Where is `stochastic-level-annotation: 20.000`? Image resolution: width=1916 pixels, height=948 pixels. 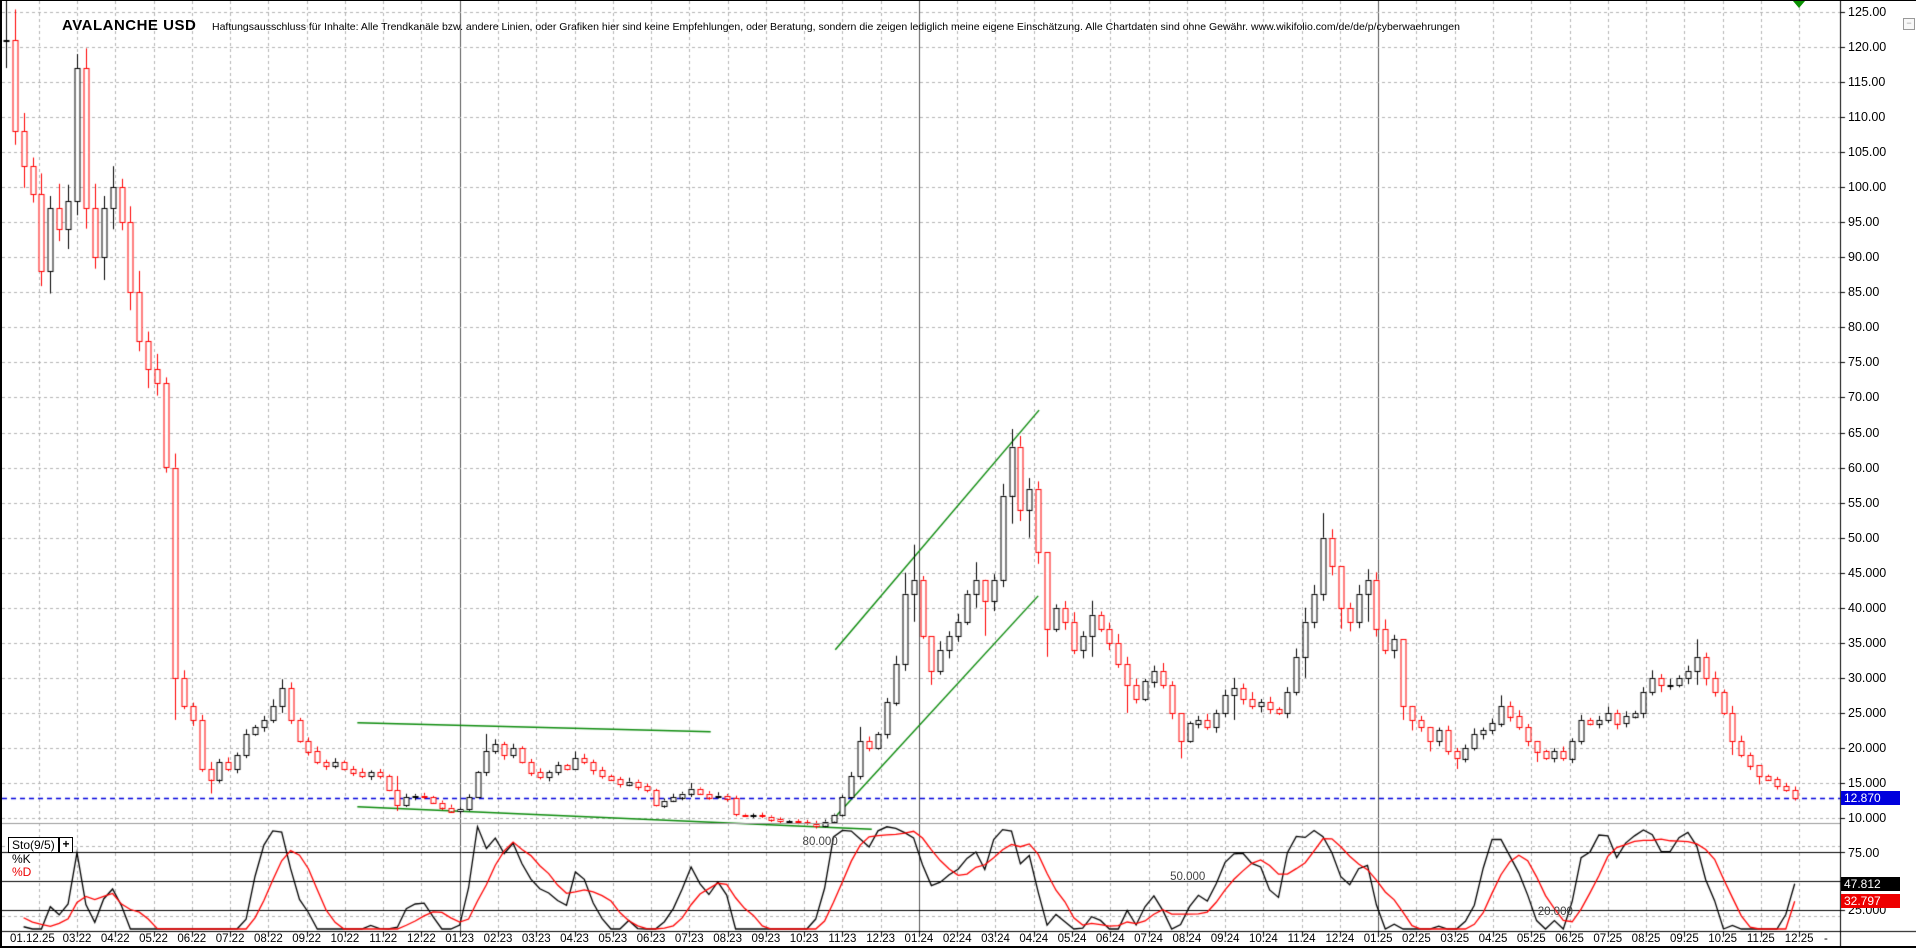 stochastic-level-annotation: 20.000 is located at coordinates (1555, 912).